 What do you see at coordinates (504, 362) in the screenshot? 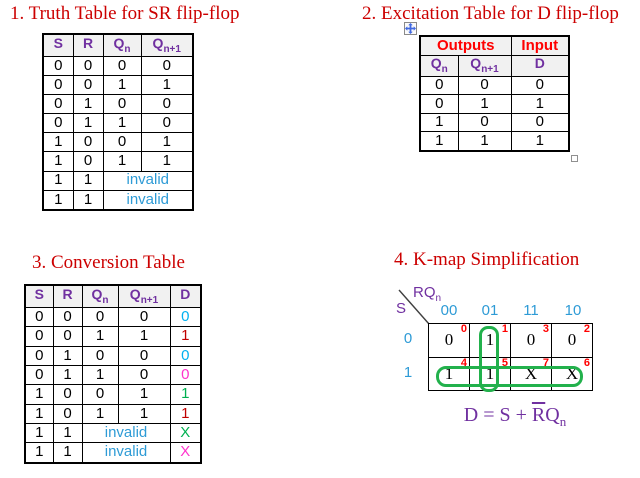
I see `kmap-minterm: 5` at bounding box center [504, 362].